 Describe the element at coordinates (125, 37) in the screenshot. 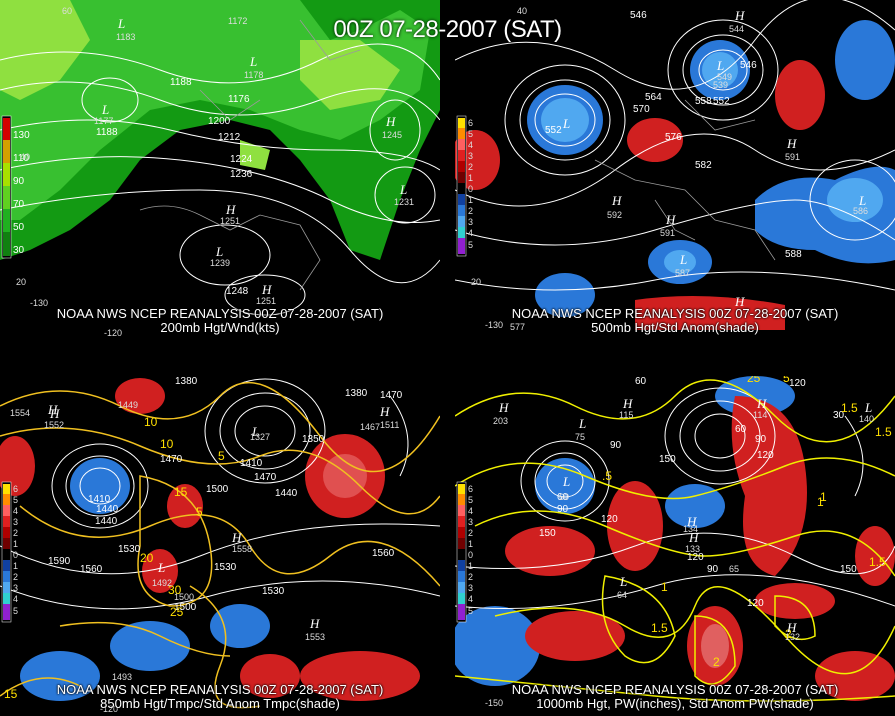

I see `center-value: 1183` at that location.